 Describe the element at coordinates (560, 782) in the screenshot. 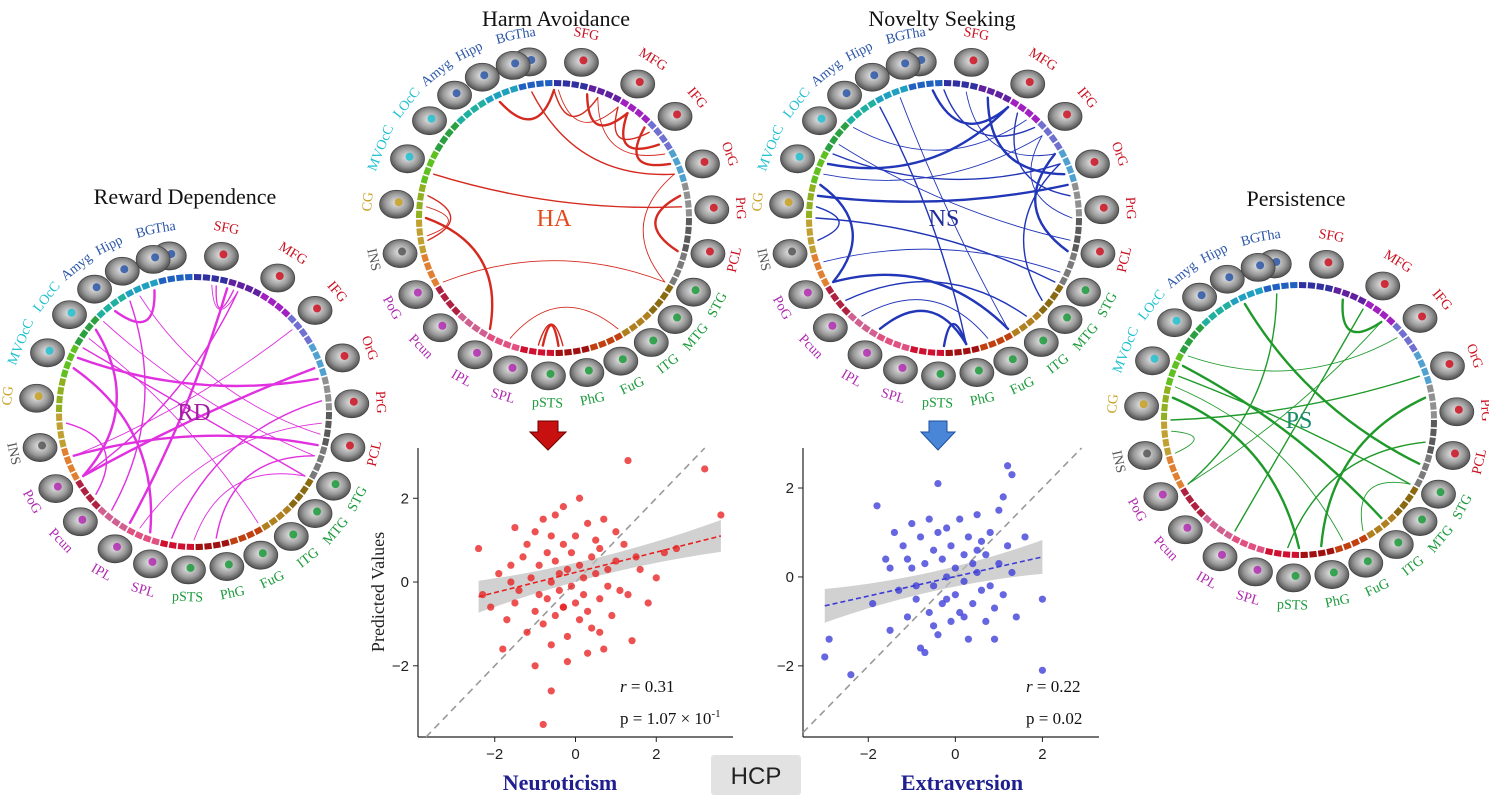

I see `x-axis-label-neuroticism: Neuroticism` at that location.